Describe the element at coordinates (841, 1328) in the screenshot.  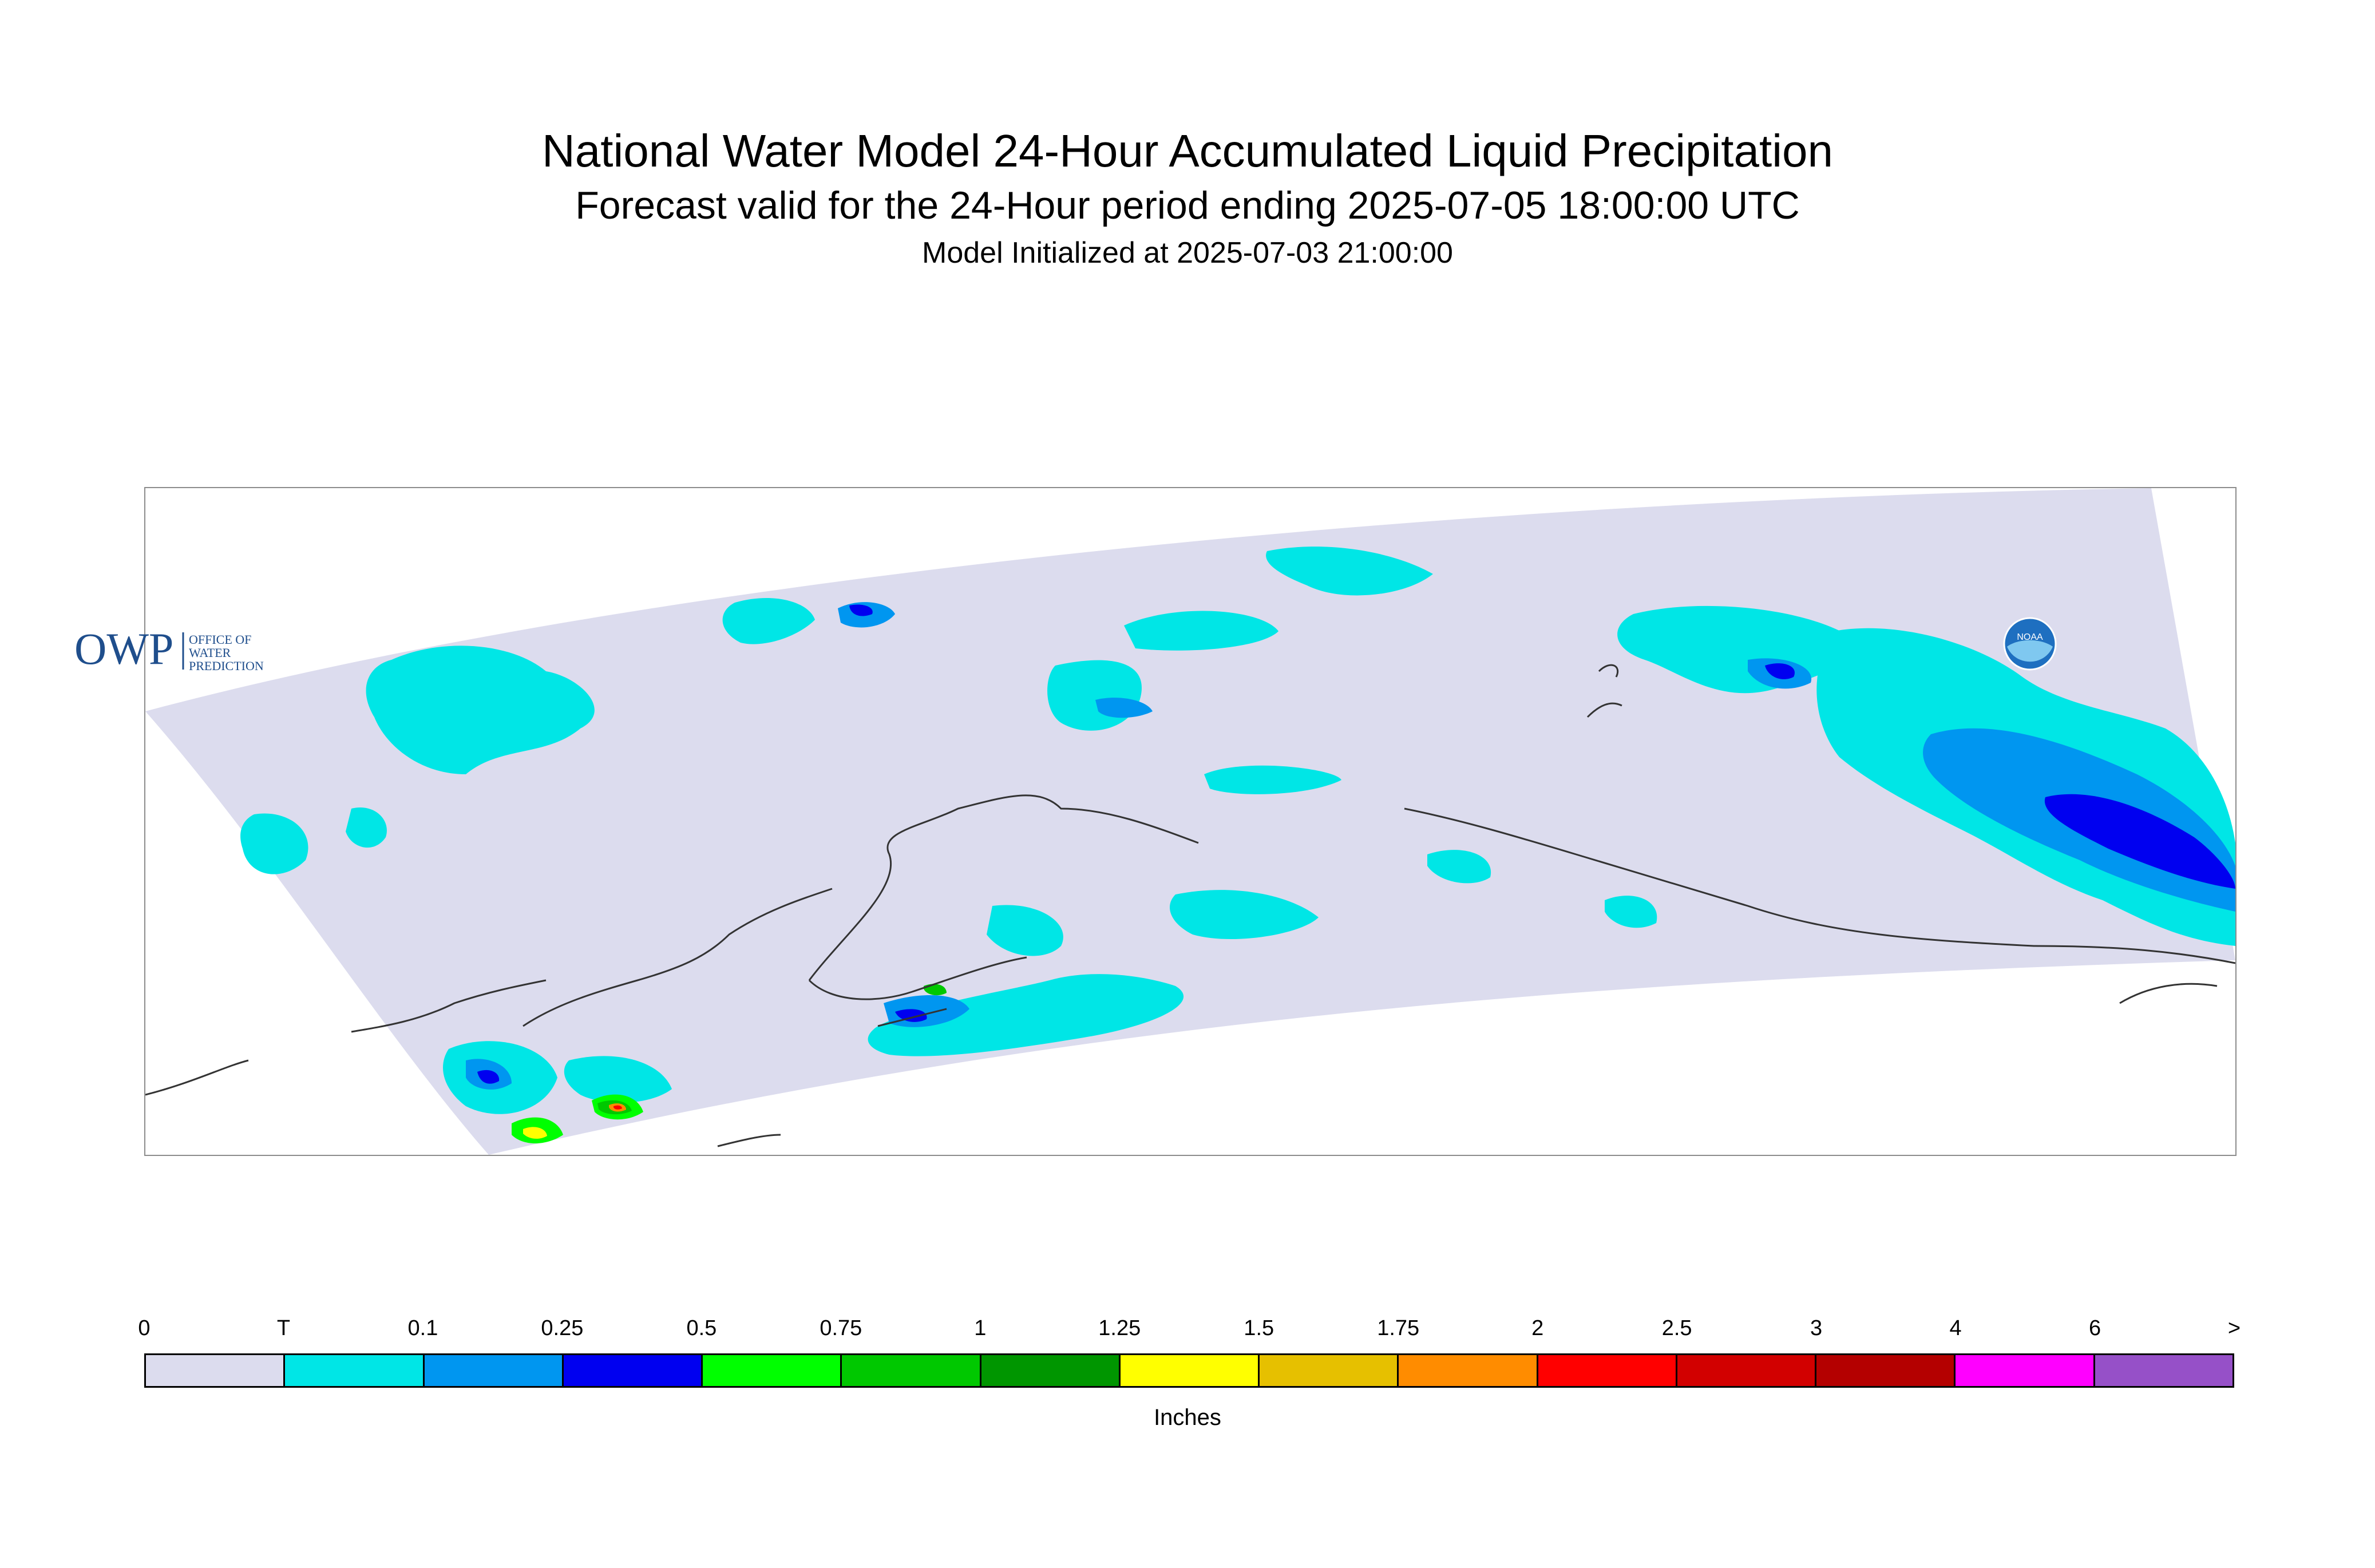
I see `legend-tick-label: 0.75` at that location.